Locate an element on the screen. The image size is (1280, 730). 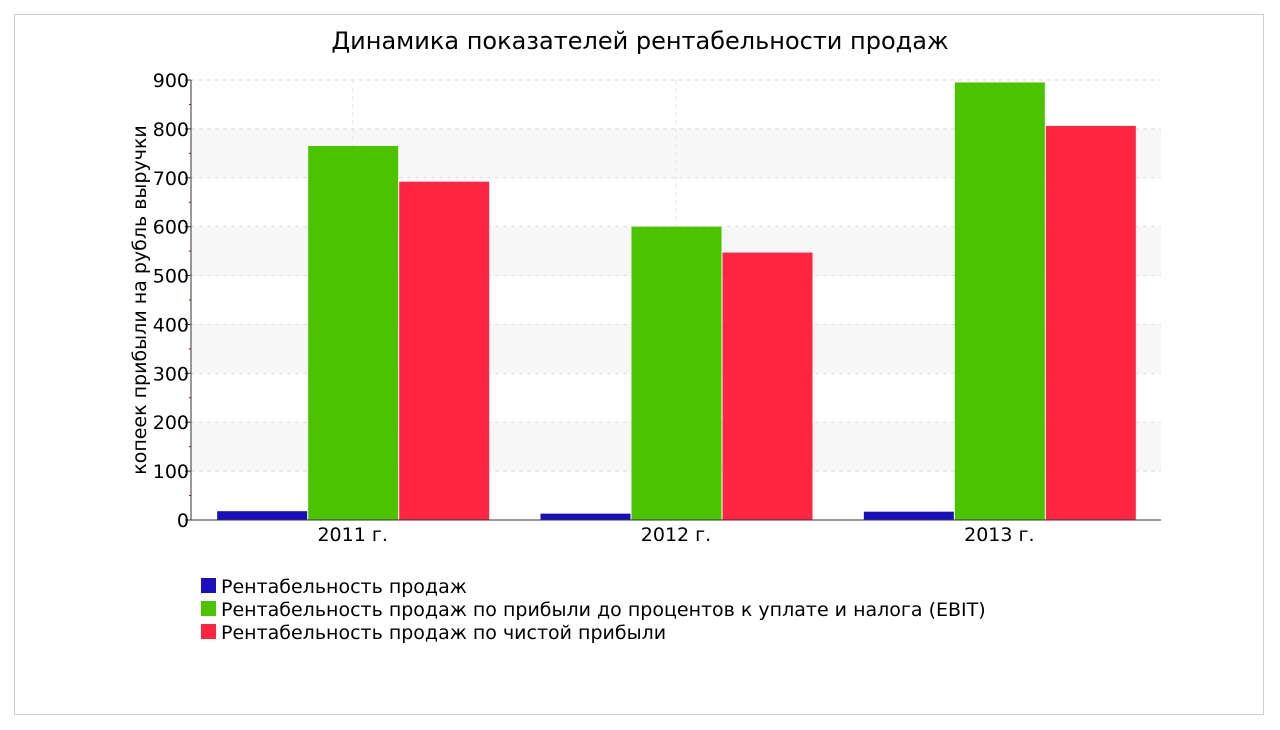
y-tick-label: 600 is located at coordinates (171, 228).